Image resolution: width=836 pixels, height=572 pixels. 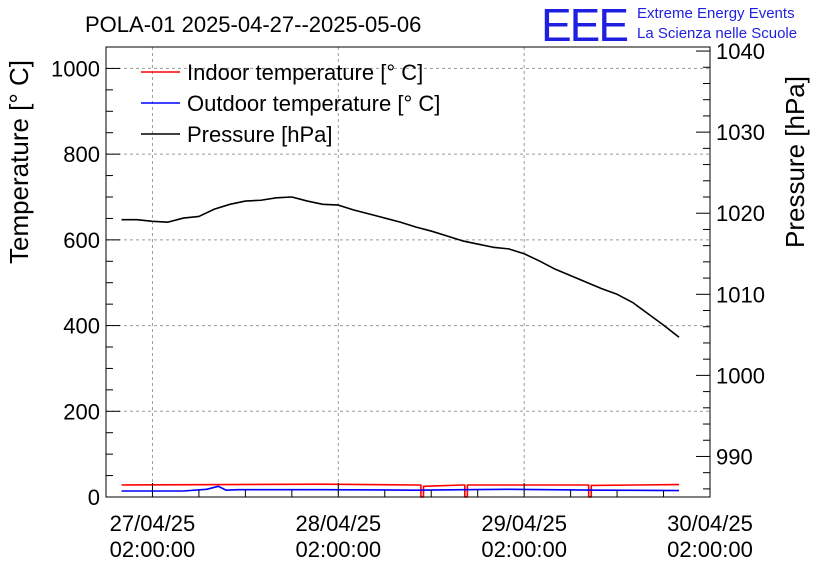 What do you see at coordinates (153, 549) in the screenshot?
I see `x-tick-label-time-0: 02:00:00` at bounding box center [153, 549].